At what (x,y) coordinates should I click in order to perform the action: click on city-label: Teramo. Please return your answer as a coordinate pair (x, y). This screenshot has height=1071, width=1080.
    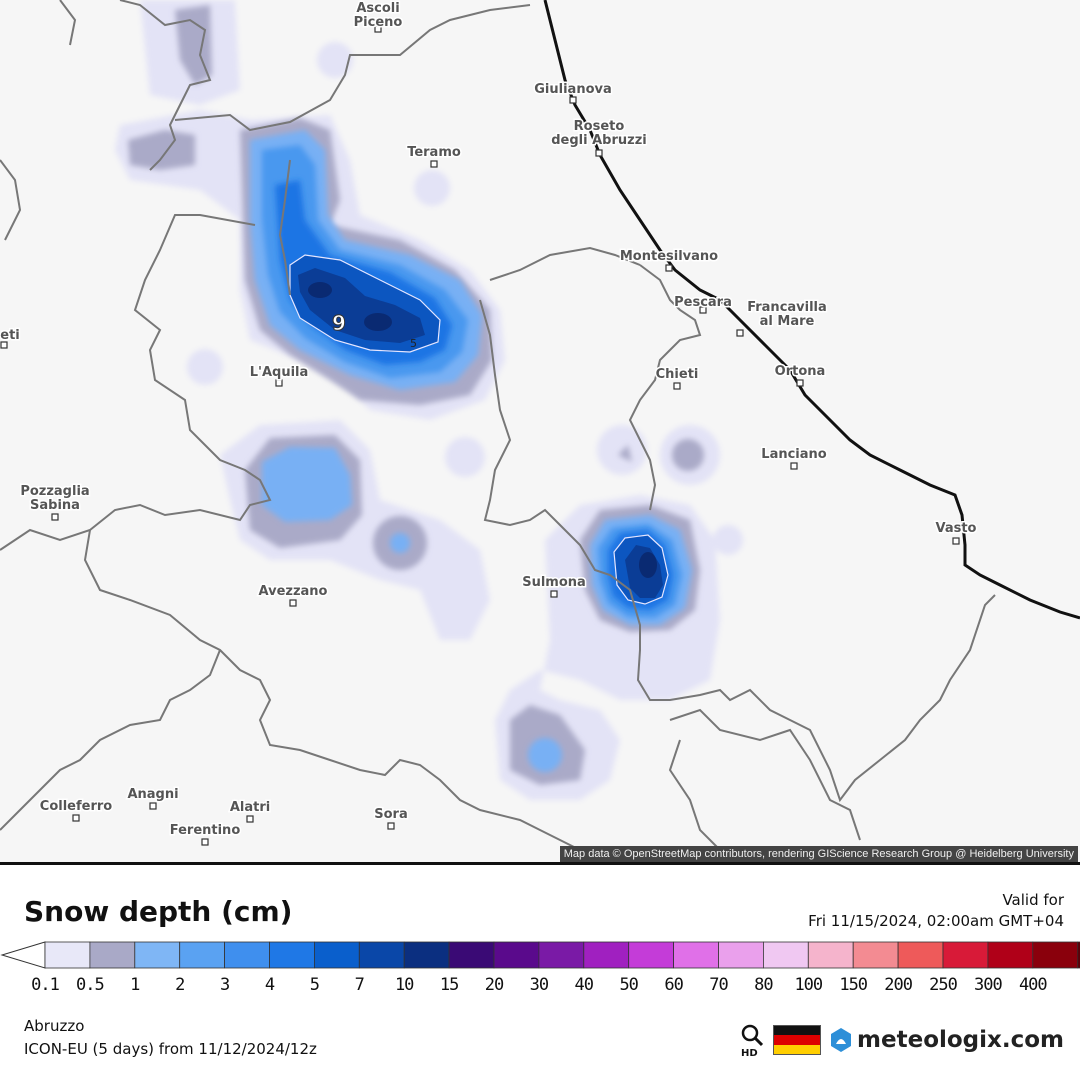
    Looking at the image, I should click on (434, 152).